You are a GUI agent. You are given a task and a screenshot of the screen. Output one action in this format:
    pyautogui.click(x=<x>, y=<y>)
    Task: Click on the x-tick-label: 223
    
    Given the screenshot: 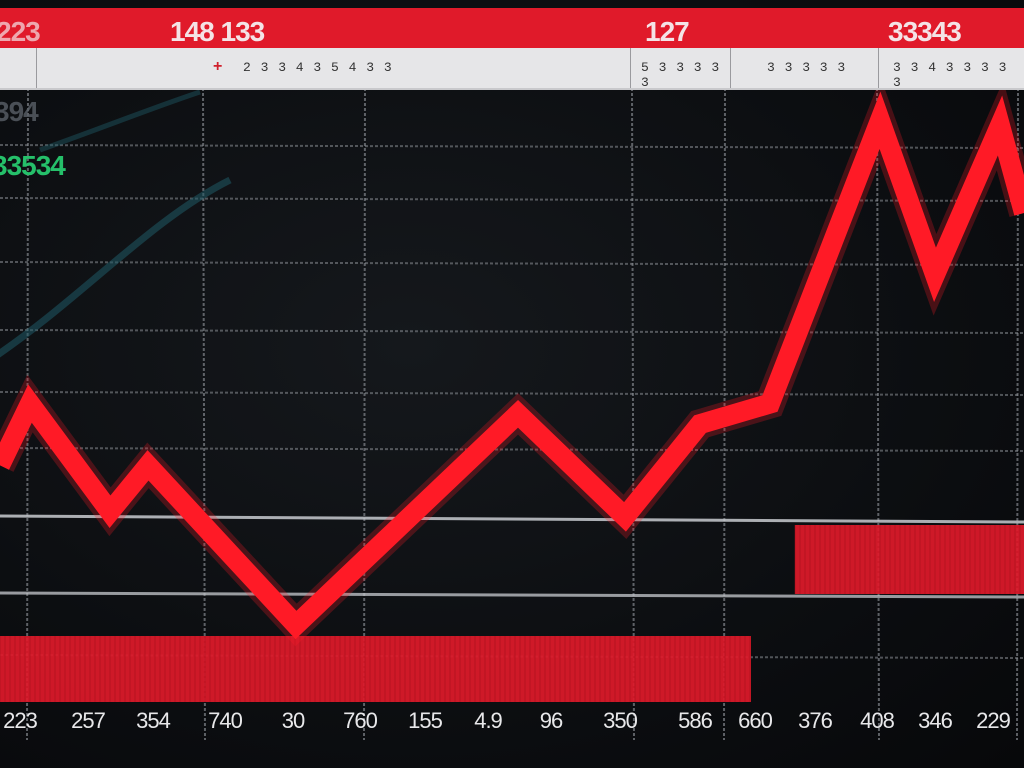 What is the action you would take?
    pyautogui.click(x=20, y=720)
    